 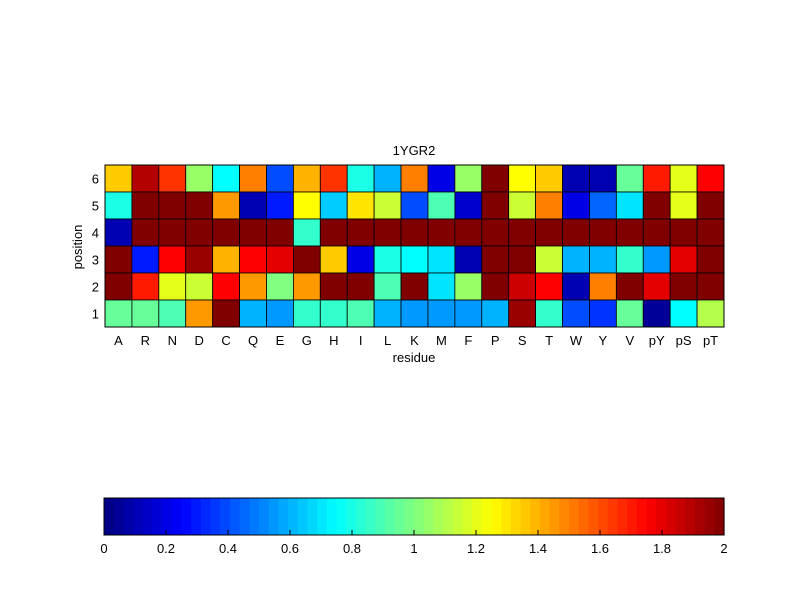 I want to click on colorbar-tick-label: 0, so click(x=103, y=548).